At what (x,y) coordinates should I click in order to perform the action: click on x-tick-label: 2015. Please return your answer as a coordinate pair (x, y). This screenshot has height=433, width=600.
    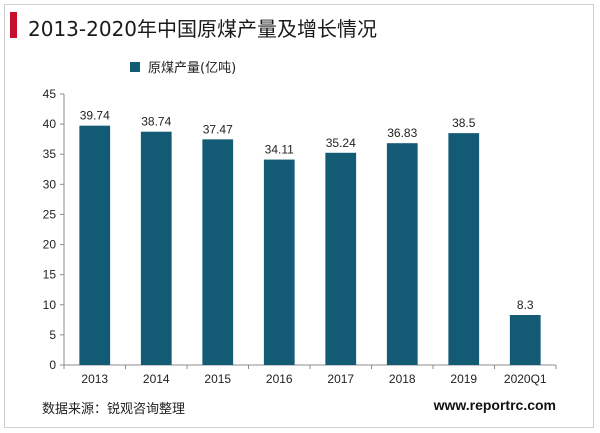
    Looking at the image, I should click on (217, 379).